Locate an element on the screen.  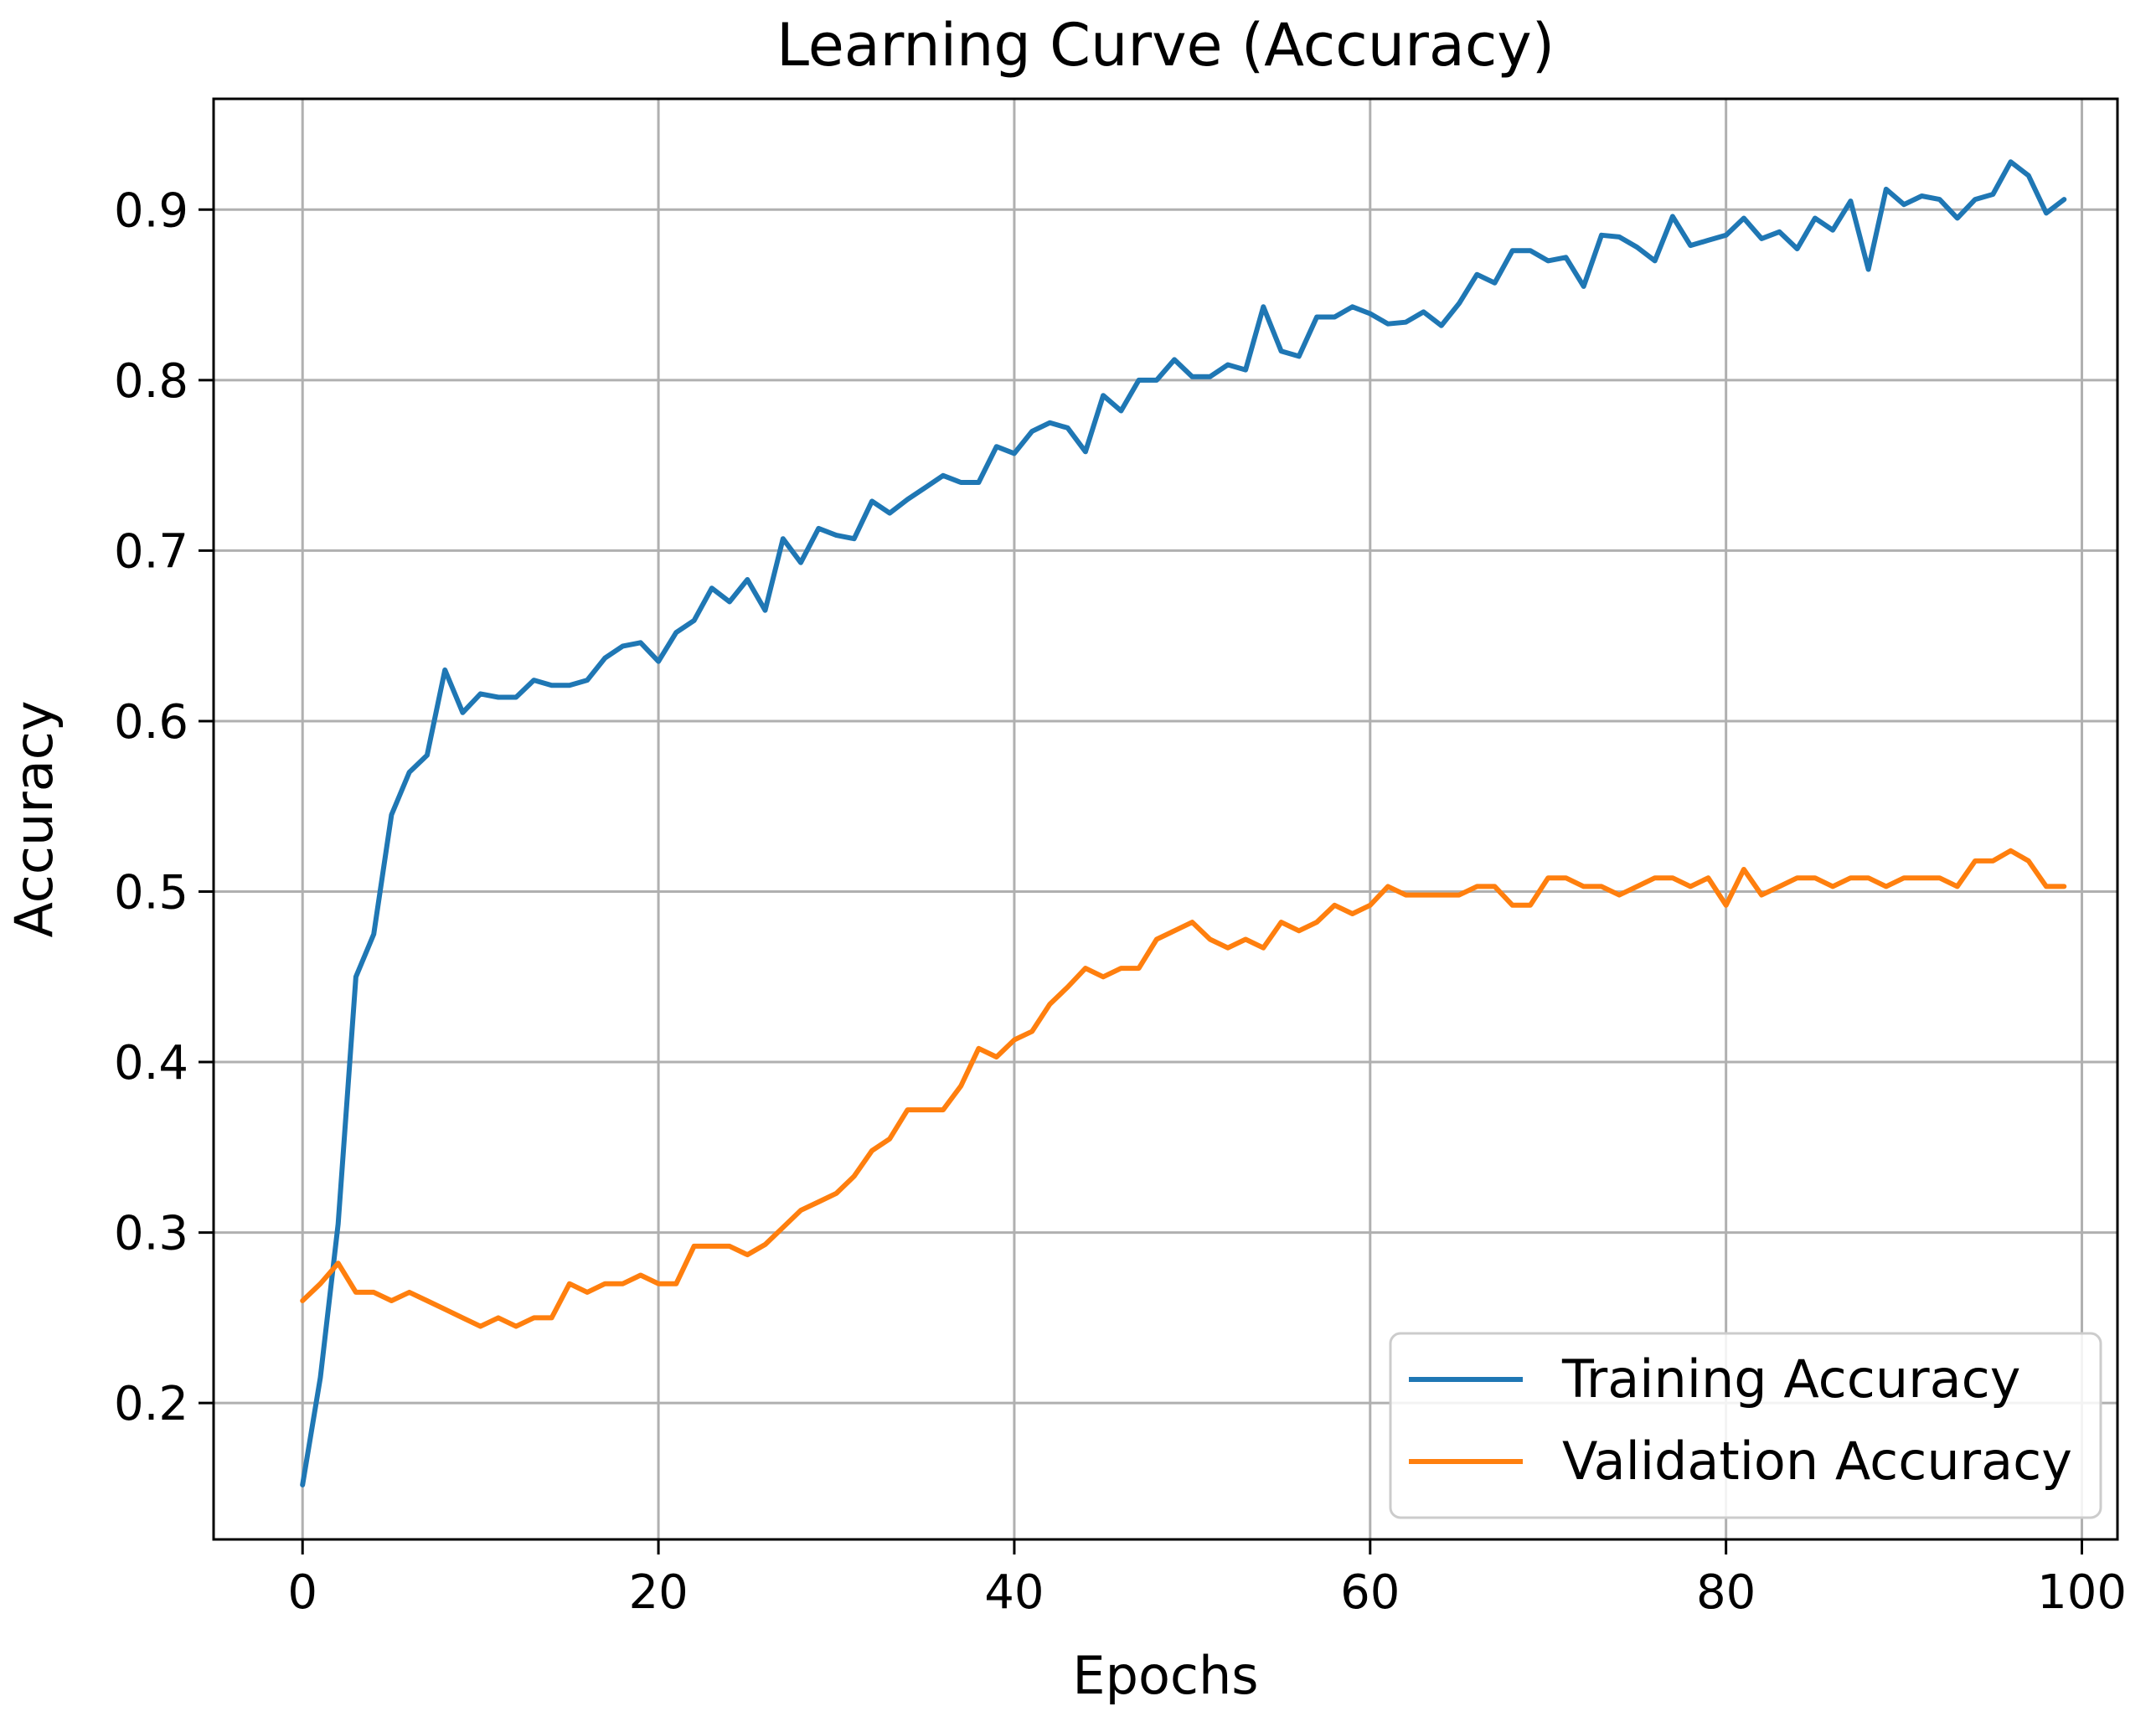
y-tick-label: 0.7 is located at coordinates (151, 551).